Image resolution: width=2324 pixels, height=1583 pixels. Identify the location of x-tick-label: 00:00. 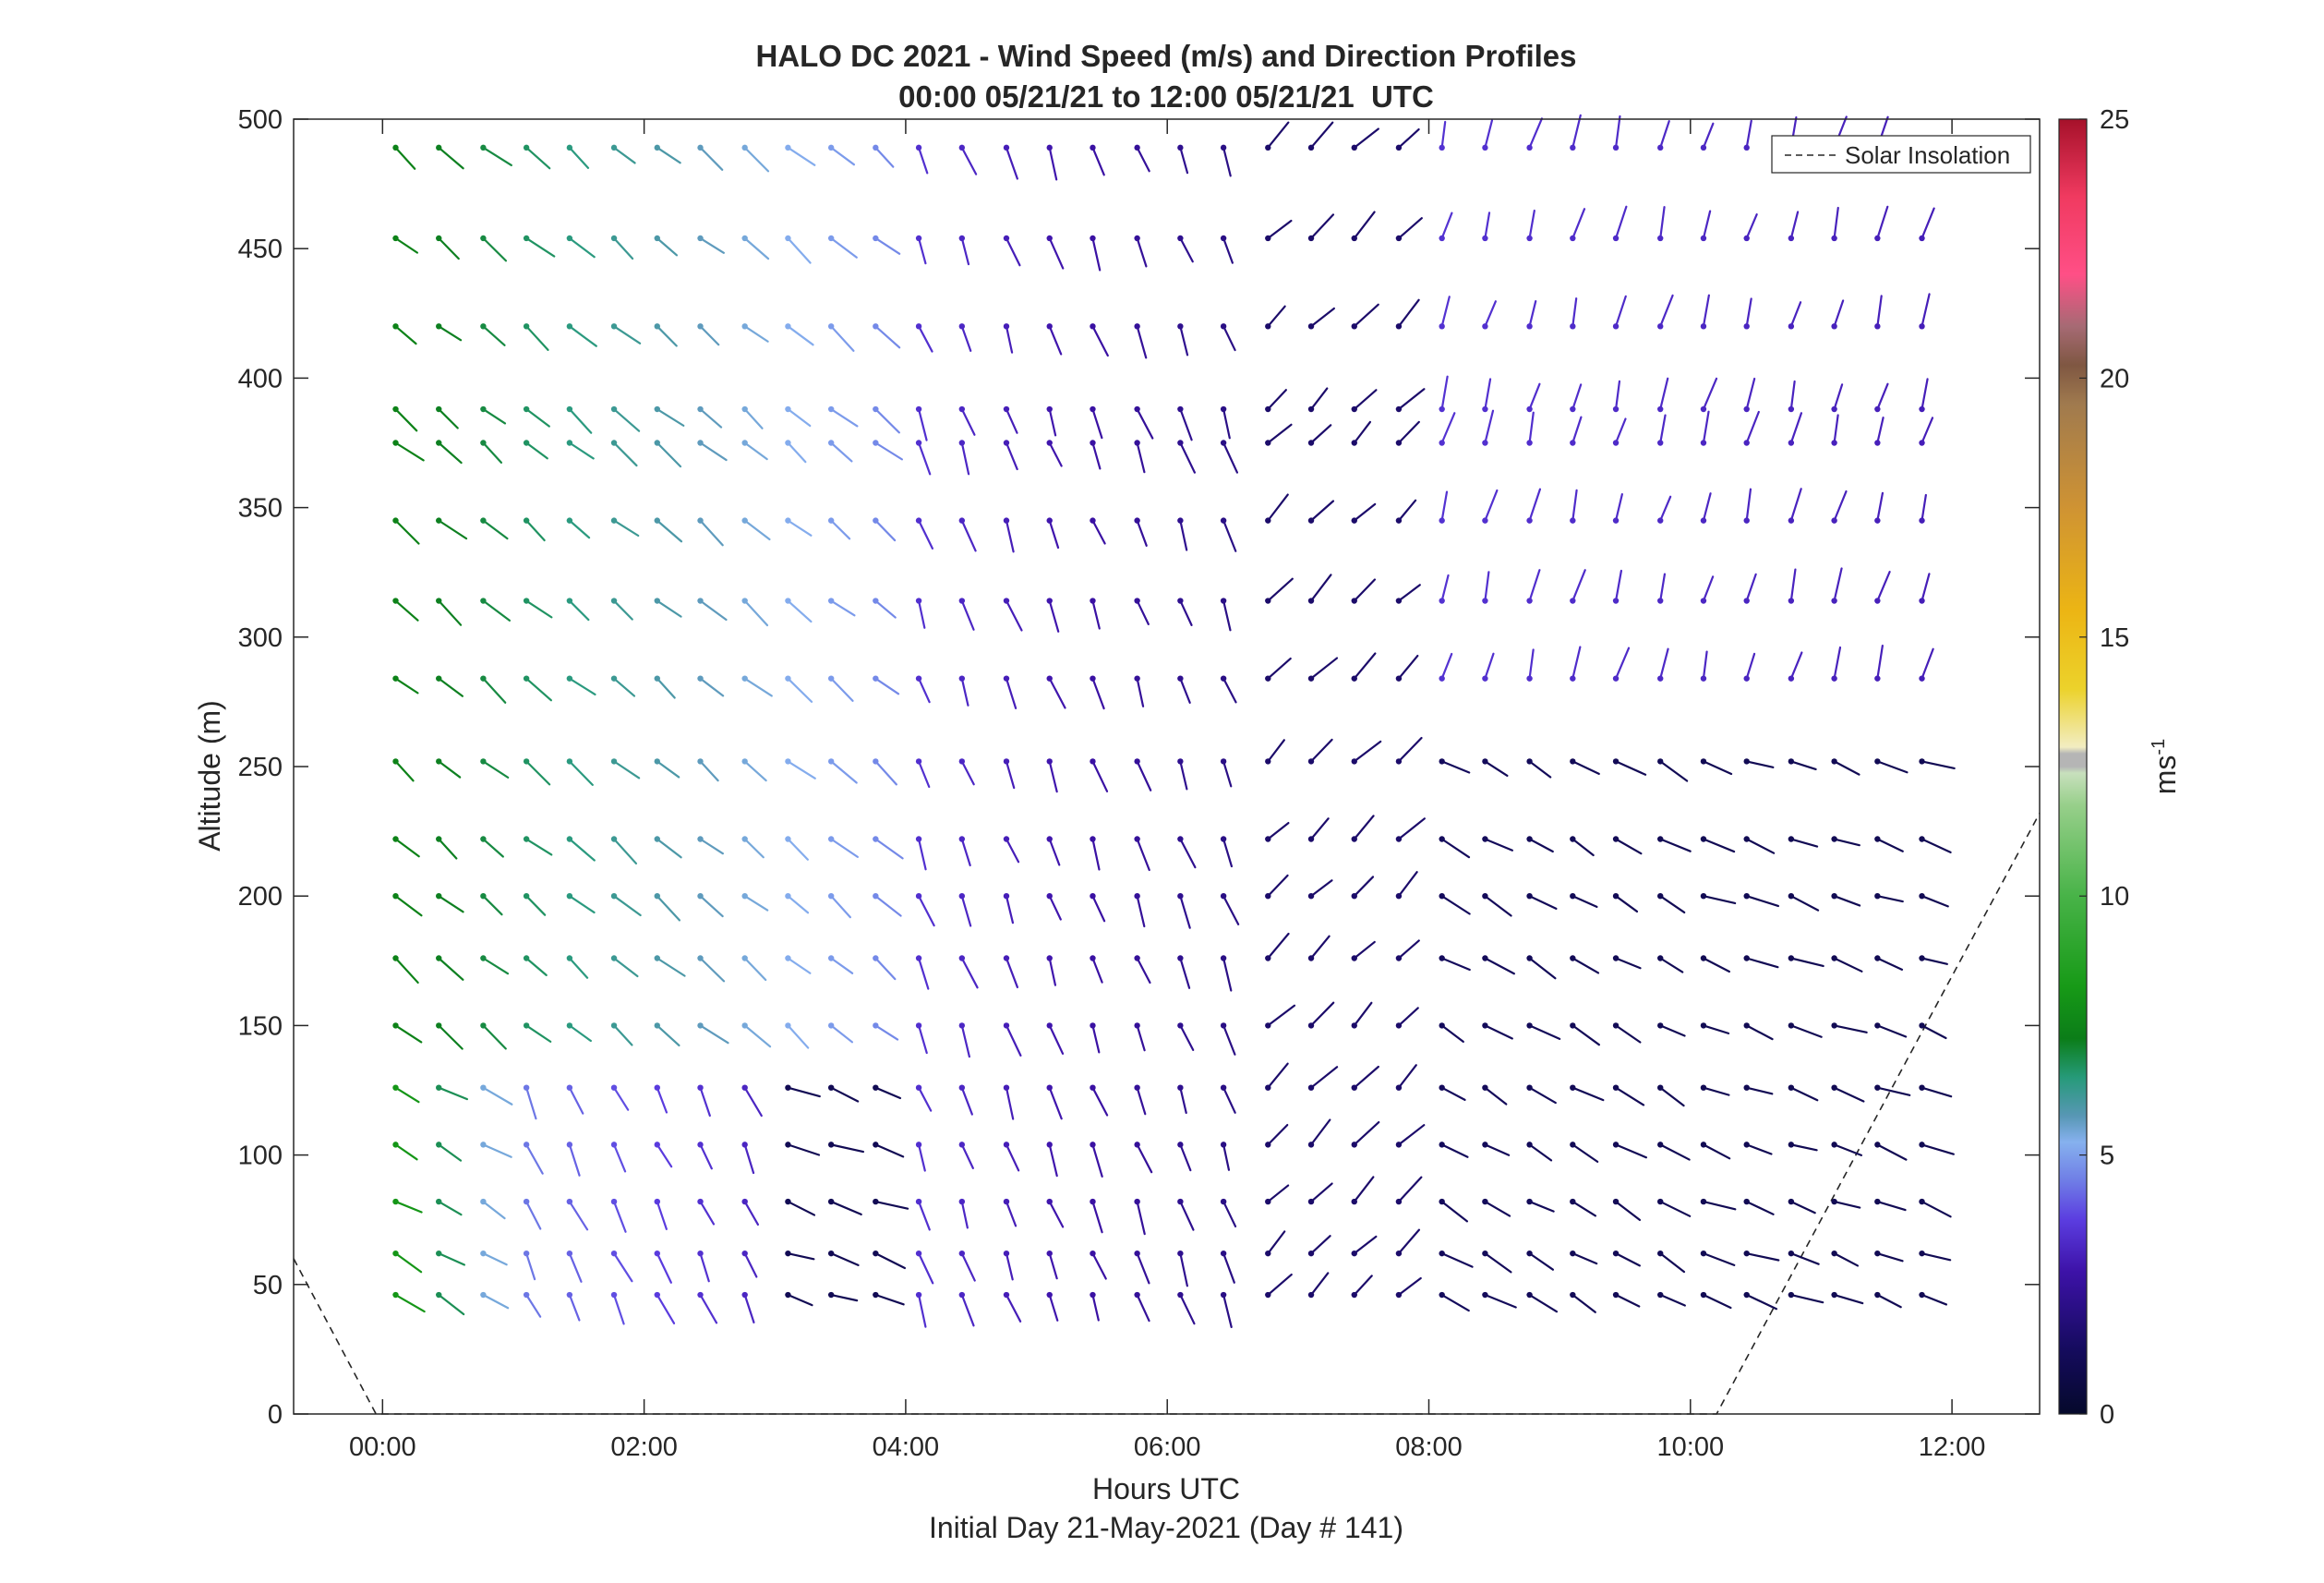
(382, 1447).